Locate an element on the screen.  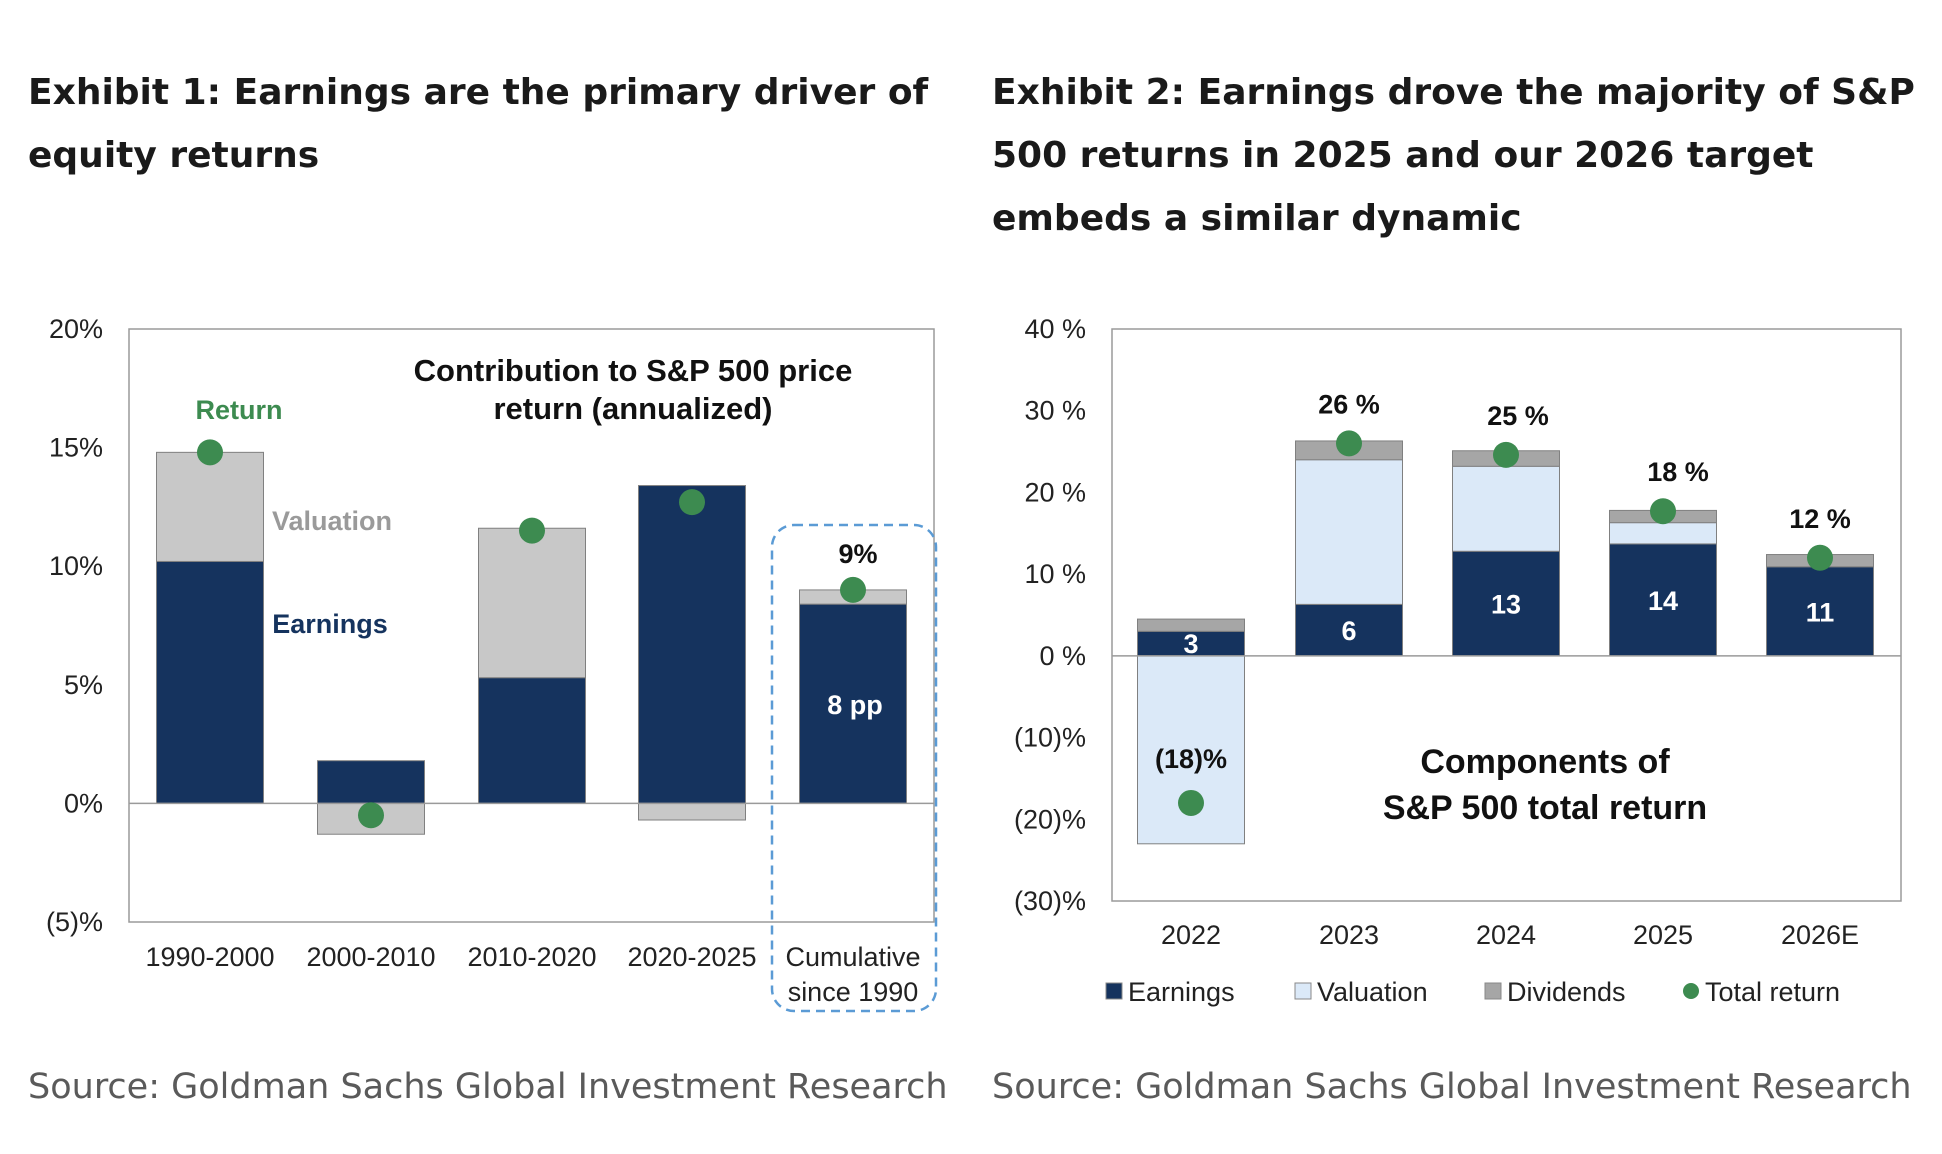
x-tick-label: 2020-2025 is located at coordinates (691, 957).